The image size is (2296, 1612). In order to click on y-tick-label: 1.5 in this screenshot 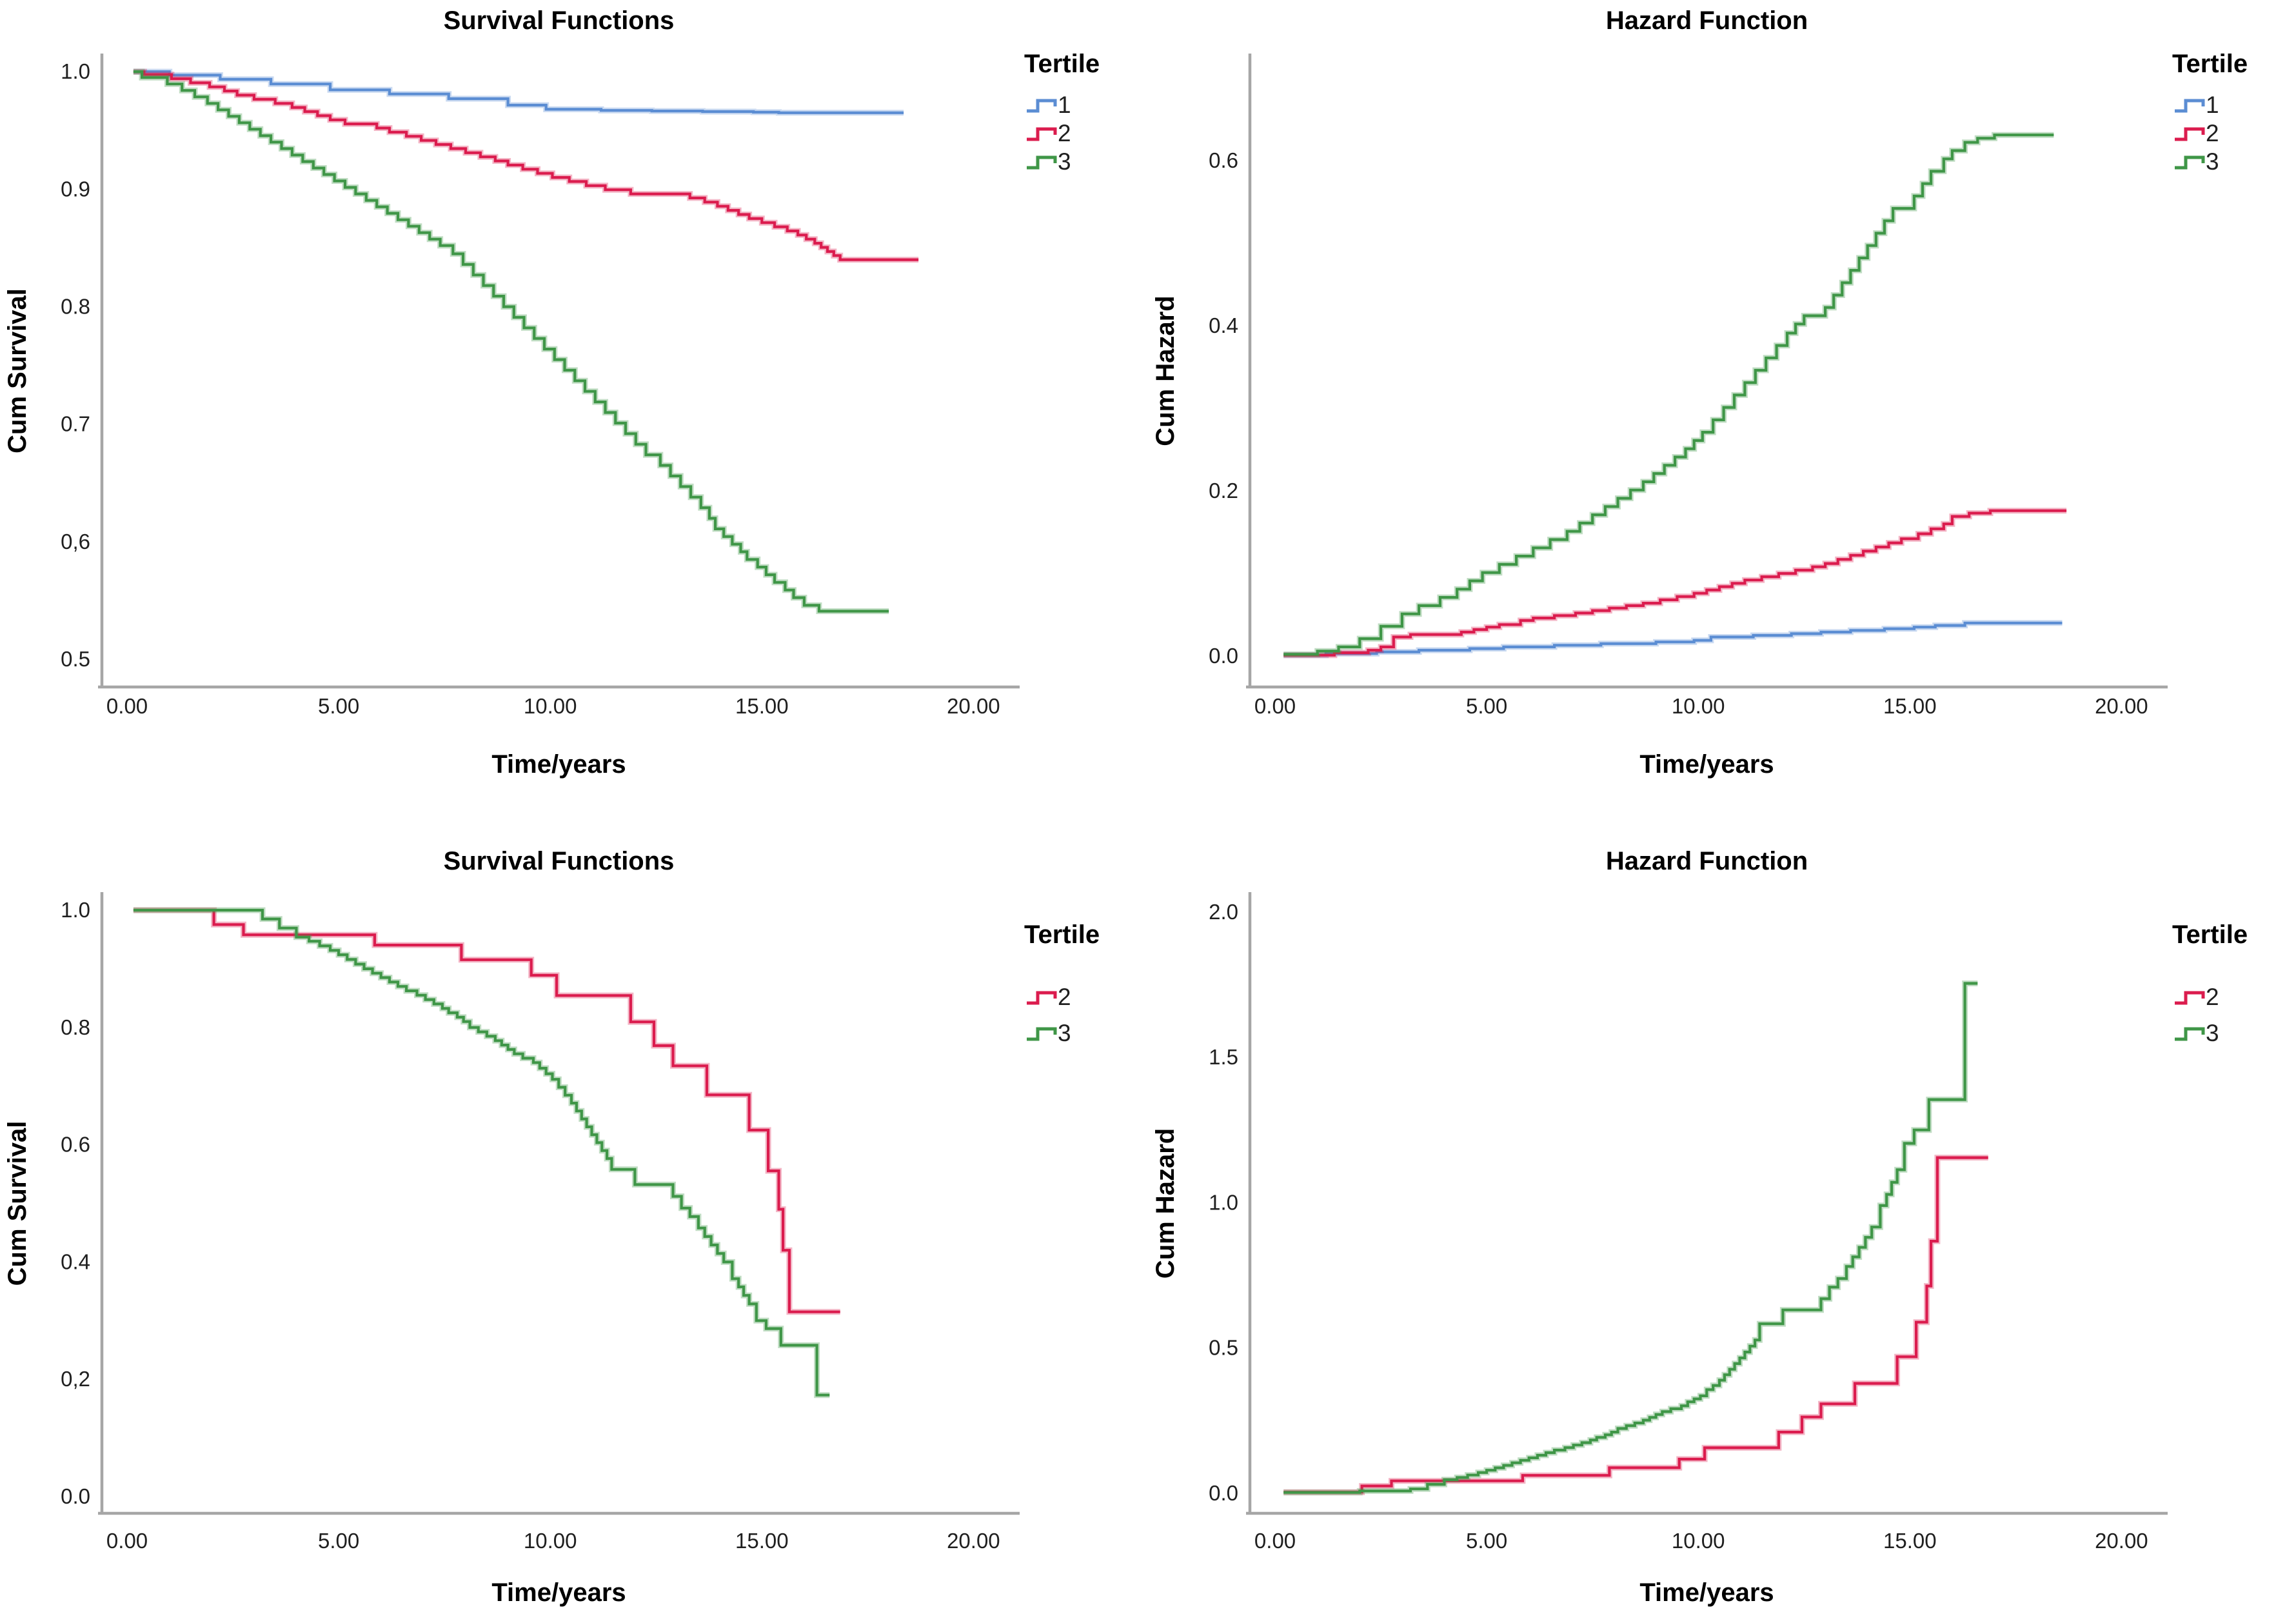, I will do `click(1223, 1057)`.